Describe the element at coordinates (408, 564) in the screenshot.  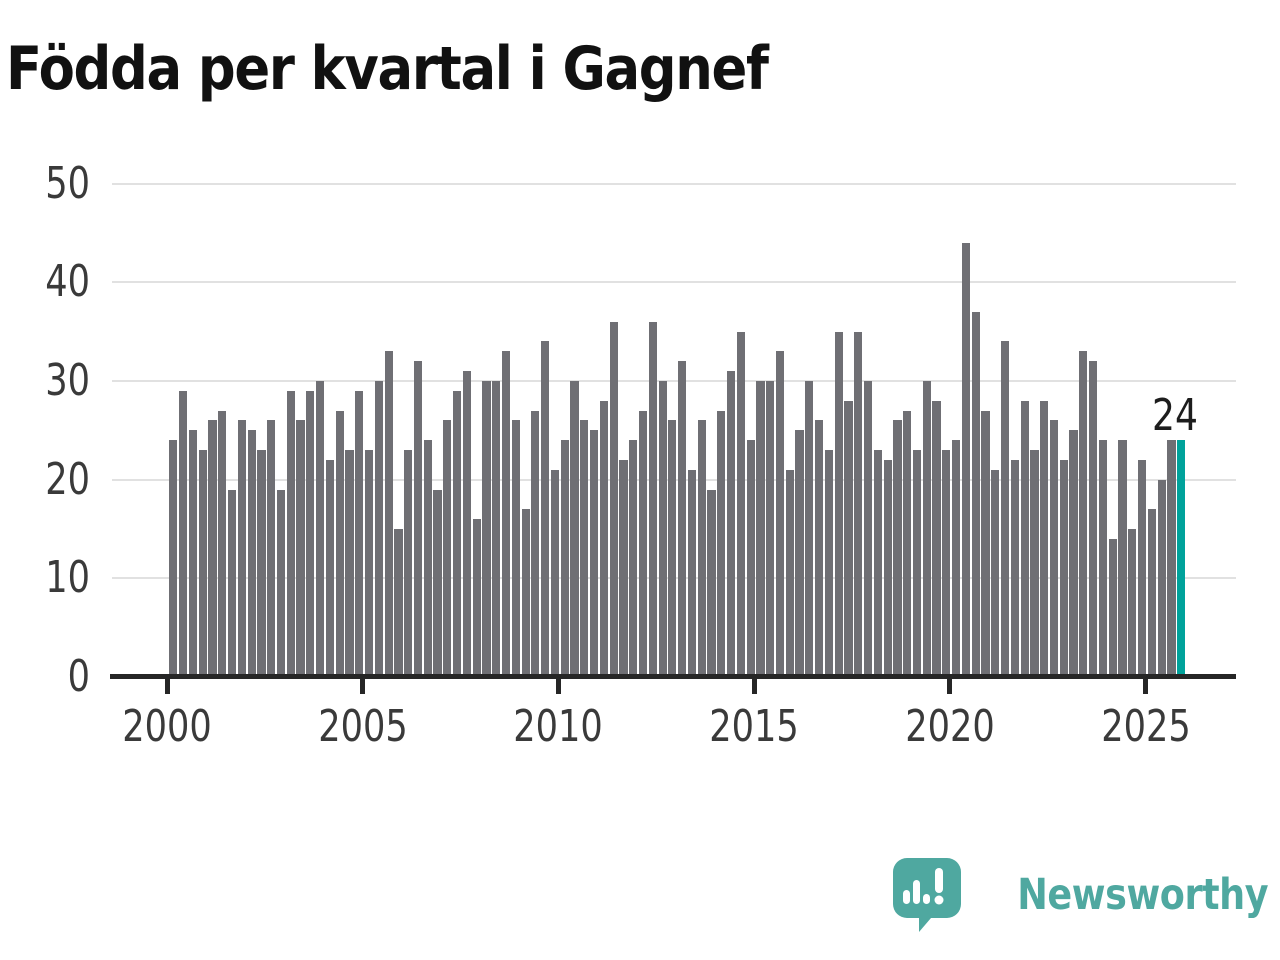
I see `bar-2006-q1` at that location.